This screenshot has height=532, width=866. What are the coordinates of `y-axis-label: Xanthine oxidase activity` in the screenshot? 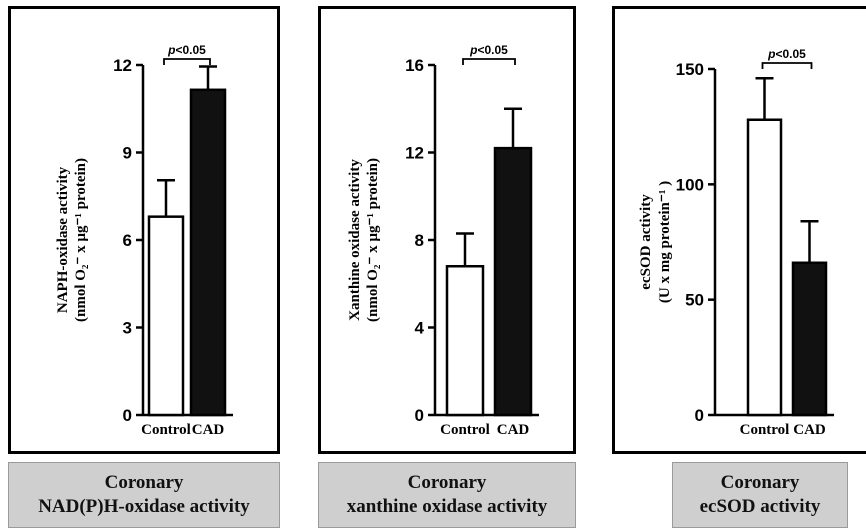 It's located at (355, 240).